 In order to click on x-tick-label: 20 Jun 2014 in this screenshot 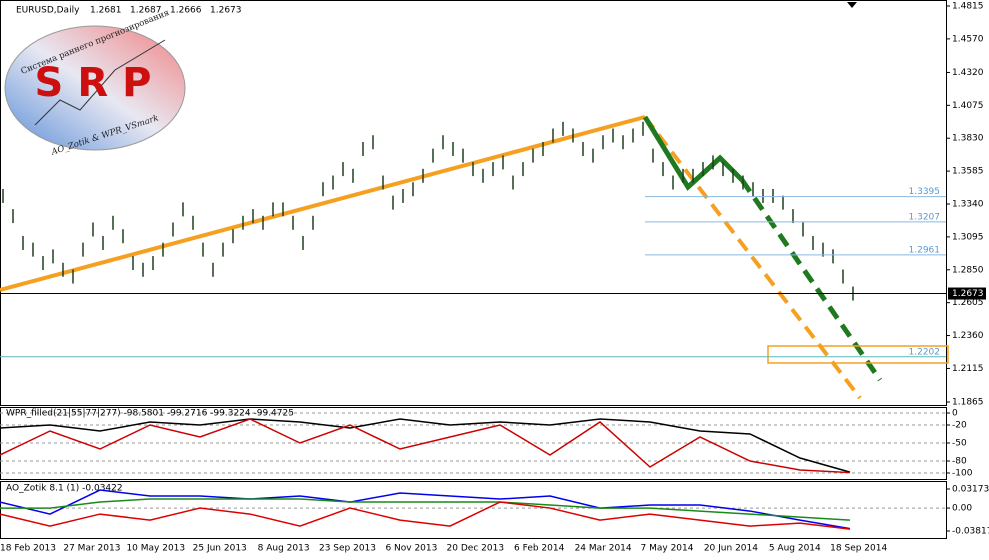, I will do `click(731, 549)`.